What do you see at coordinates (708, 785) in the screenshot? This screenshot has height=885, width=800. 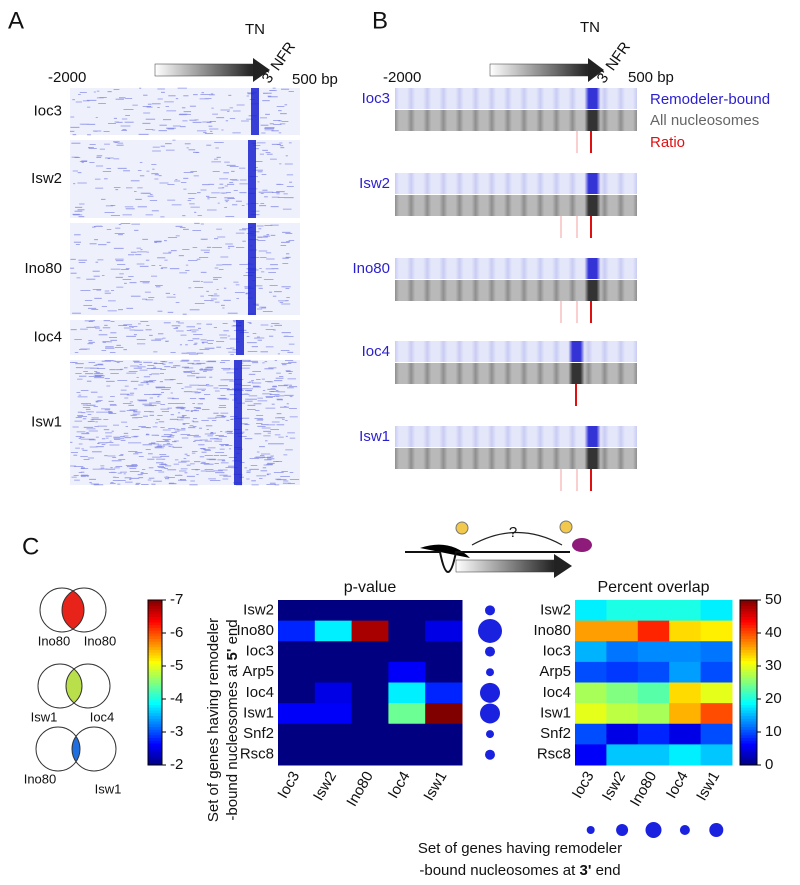 I see `column-label: Isw1` at bounding box center [708, 785].